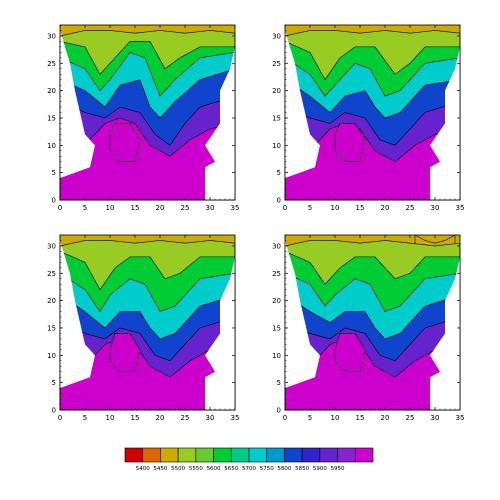  Describe the element at coordinates (160, 469) in the screenshot. I see `colorbar-label: 5450` at that location.